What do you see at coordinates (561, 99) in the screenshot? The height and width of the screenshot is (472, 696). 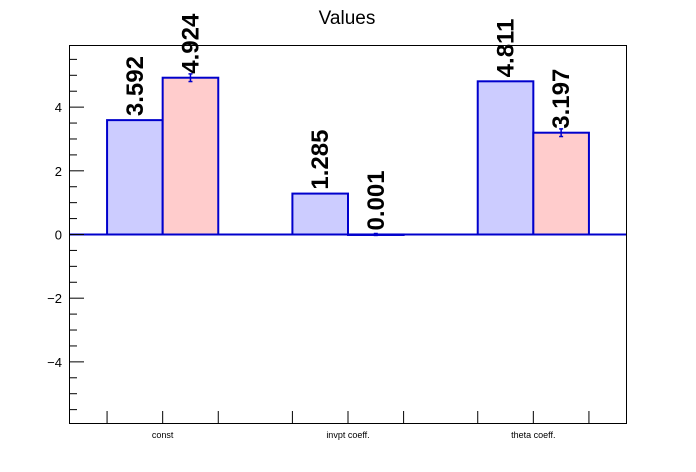 I see `bar-value-label: 3.197` at bounding box center [561, 99].